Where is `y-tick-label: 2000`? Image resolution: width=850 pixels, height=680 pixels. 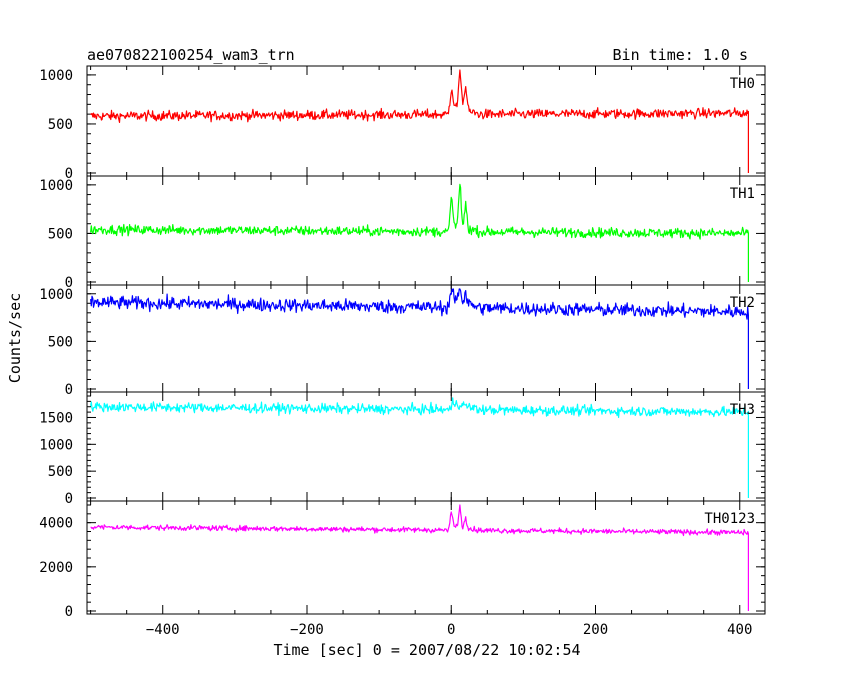 y-tick-label: 2000 is located at coordinates (56, 568).